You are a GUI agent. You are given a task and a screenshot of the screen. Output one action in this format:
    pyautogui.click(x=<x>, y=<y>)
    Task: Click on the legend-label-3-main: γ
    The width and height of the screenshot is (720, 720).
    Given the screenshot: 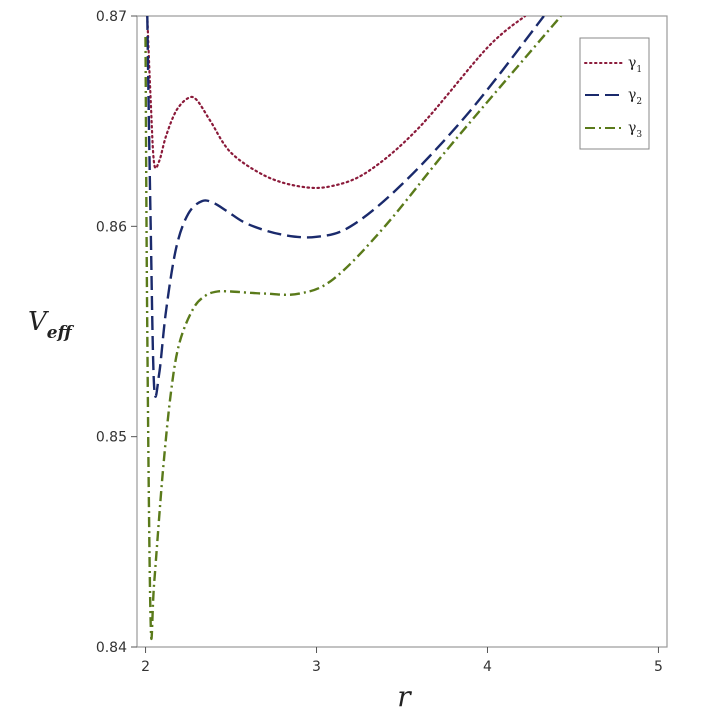 What is the action you would take?
    pyautogui.click(x=632, y=128)
    